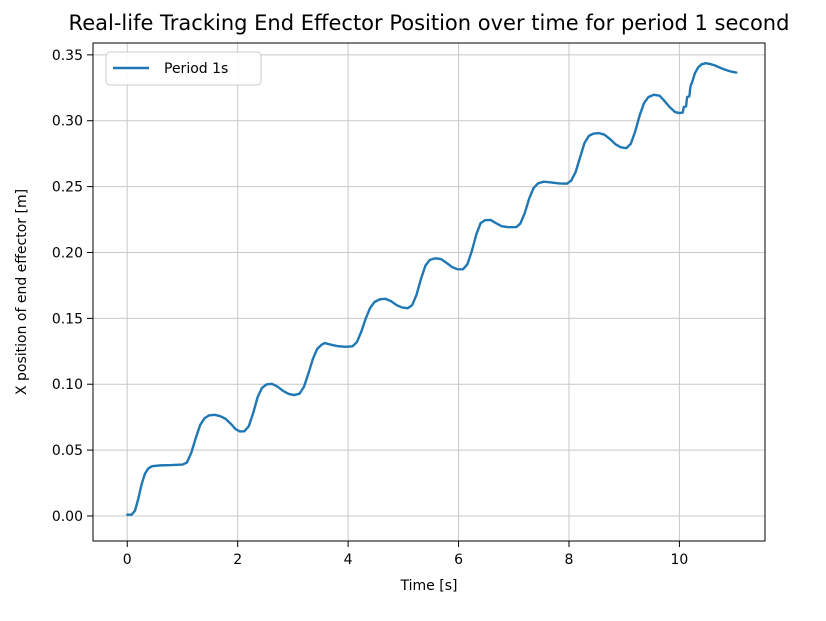  Describe the element at coordinates (67, 517) in the screenshot. I see `y-tick-label: 0.00` at that location.